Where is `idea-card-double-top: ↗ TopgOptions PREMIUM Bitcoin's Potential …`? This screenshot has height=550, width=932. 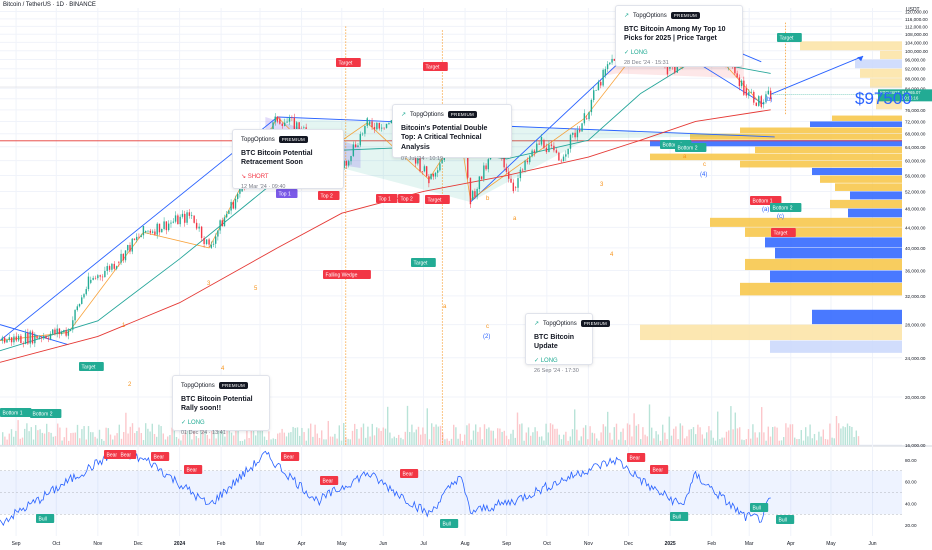 idea-card-double-top: ↗ TopgOptions PREMIUM Bitcoin's Potential … is located at coordinates (452, 133).